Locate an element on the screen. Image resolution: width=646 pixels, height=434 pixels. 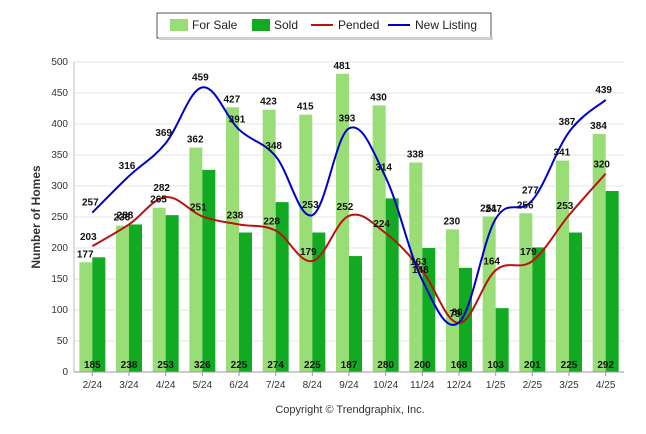
legend-label-new-listing: New Listing is located at coordinates (446, 25).